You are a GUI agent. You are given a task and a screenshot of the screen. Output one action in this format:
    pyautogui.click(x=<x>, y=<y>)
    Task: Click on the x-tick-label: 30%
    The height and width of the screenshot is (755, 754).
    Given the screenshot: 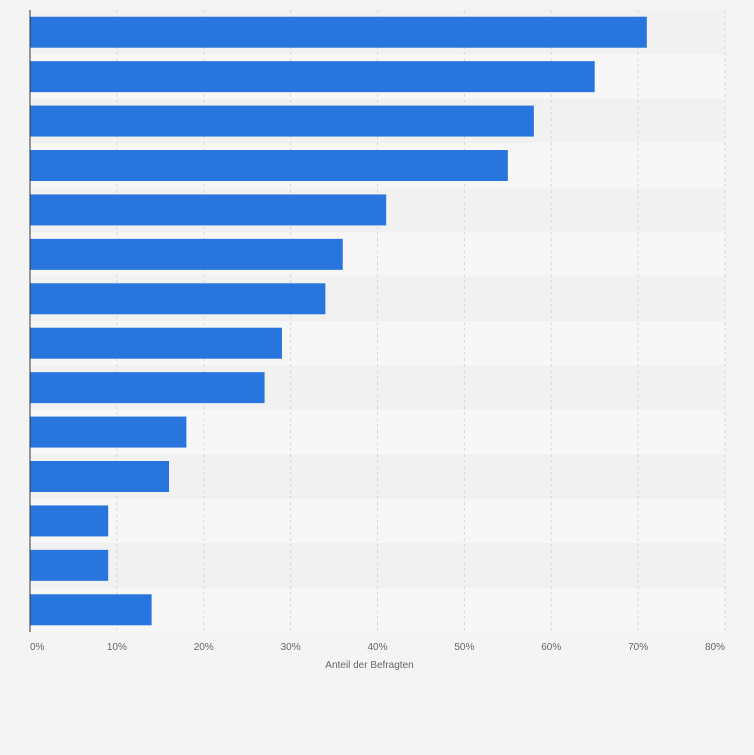 What is the action you would take?
    pyautogui.click(x=291, y=647)
    